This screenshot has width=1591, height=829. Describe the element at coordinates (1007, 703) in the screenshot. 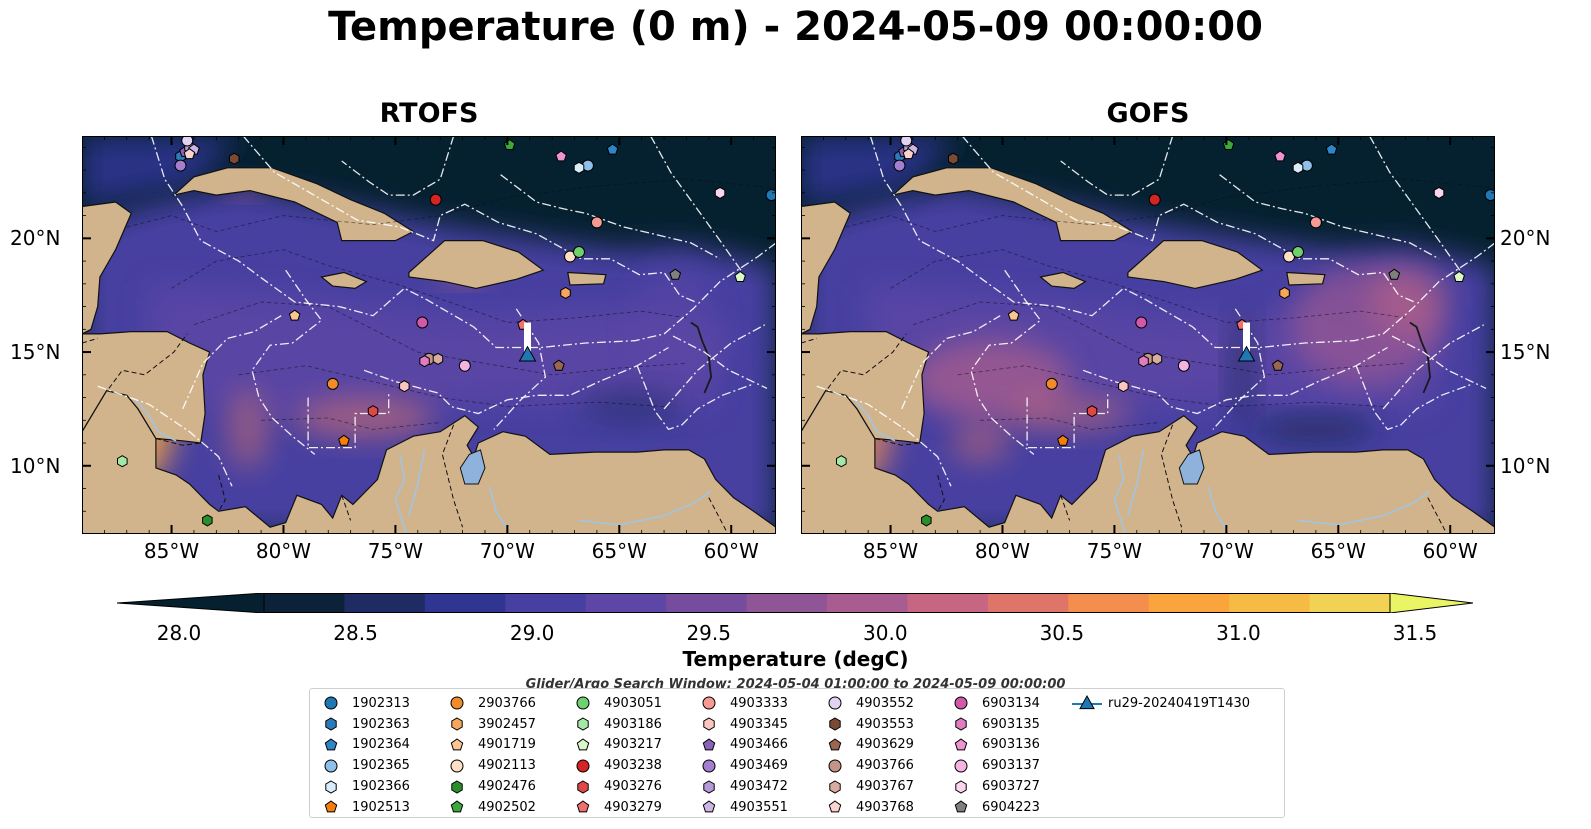

I see `legend-item-6903134: 6903134` at that location.